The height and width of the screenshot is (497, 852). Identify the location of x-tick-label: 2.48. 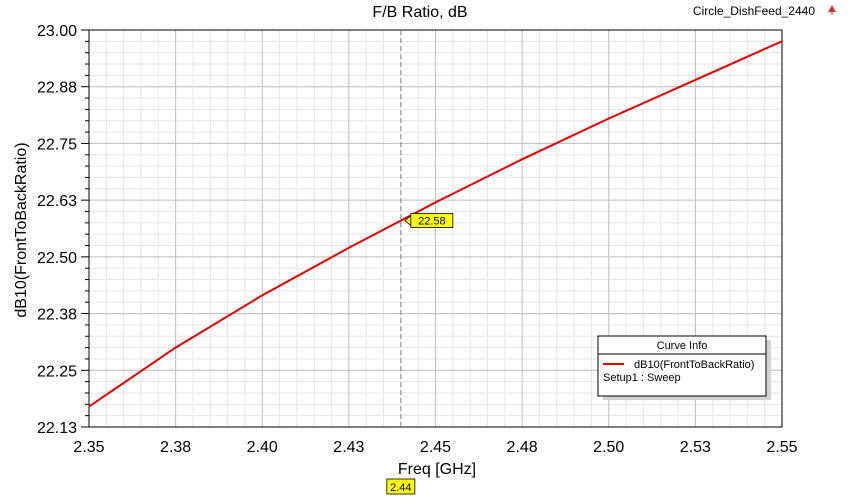
(522, 447).